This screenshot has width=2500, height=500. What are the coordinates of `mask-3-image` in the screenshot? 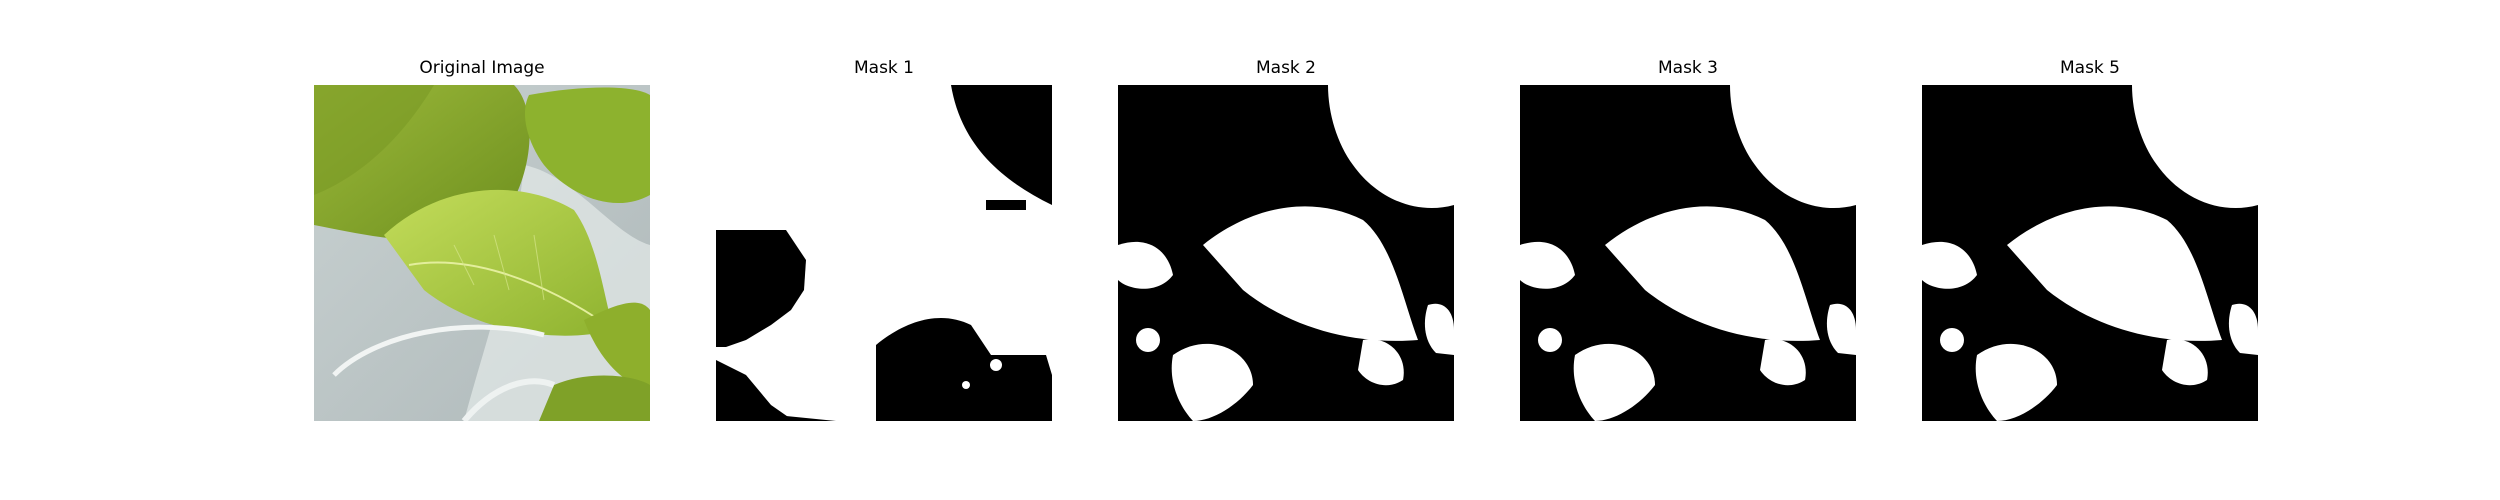 It's located at (1688, 253).